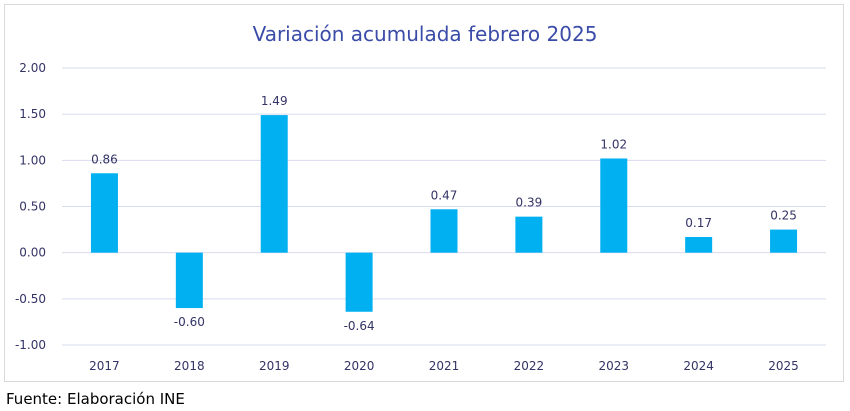 This screenshot has height=411, width=850. What do you see at coordinates (274, 101) in the screenshot?
I see `data-label-2019: 1.49` at bounding box center [274, 101].